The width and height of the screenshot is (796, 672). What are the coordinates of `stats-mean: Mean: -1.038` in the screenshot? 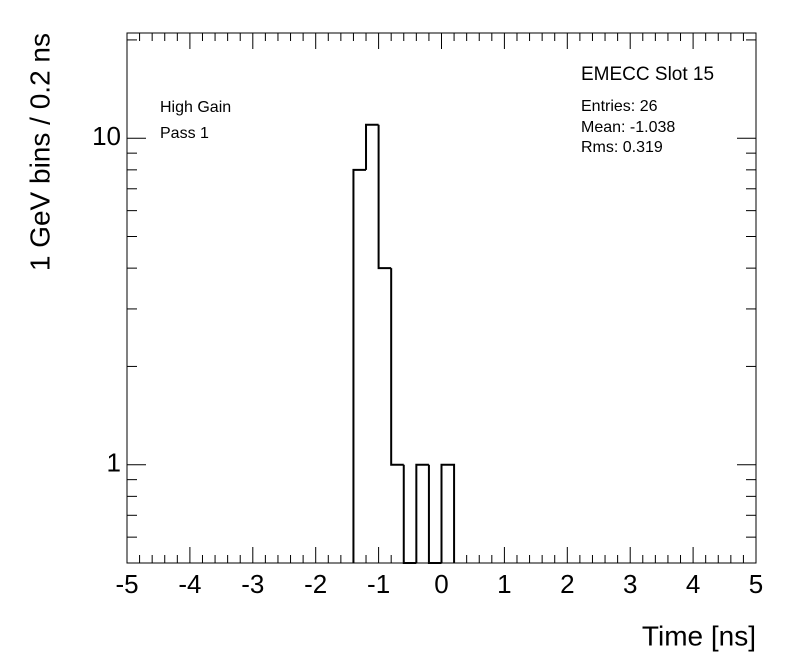 It's located at (628, 127).